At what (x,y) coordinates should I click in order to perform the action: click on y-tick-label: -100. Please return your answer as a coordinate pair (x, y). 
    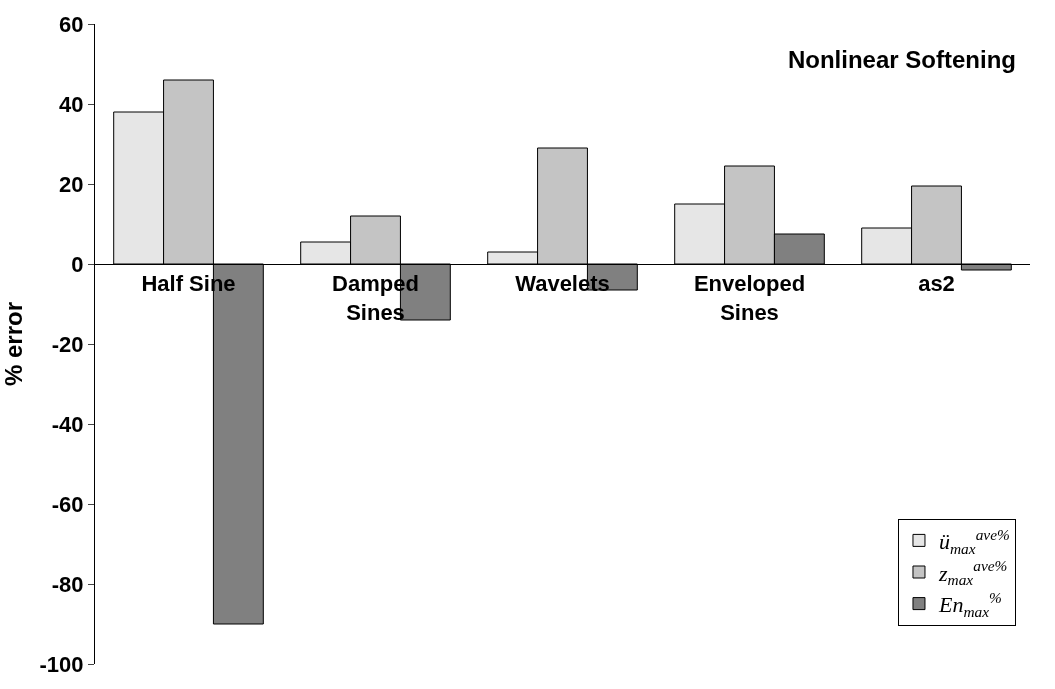
    Looking at the image, I should click on (61, 664).